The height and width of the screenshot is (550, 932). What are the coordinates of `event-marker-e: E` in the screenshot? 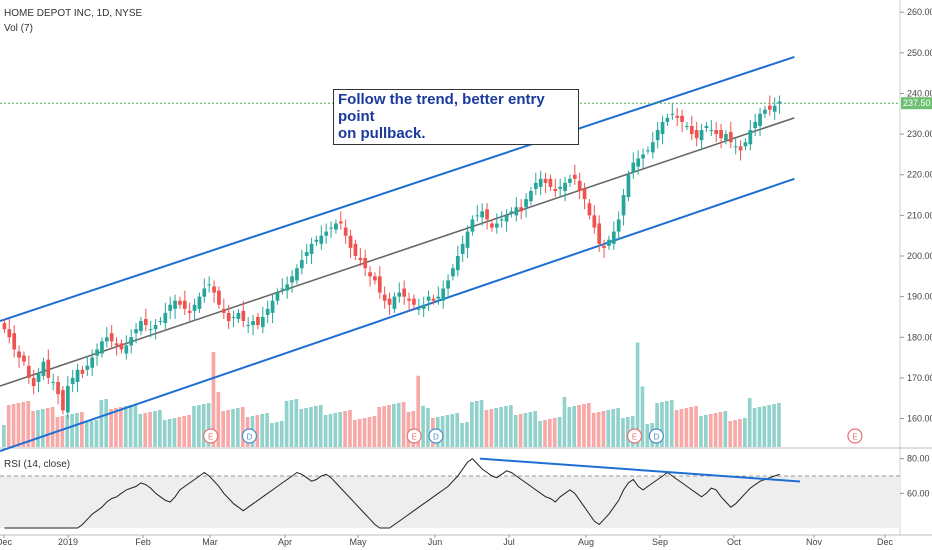 It's located at (634, 436).